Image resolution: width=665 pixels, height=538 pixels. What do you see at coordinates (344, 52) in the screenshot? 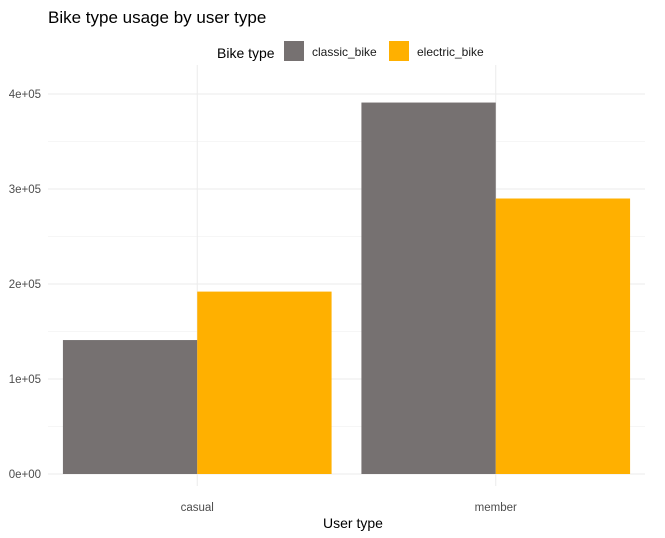
I see `legend-label-classic-bike: classic_bike` at bounding box center [344, 52].